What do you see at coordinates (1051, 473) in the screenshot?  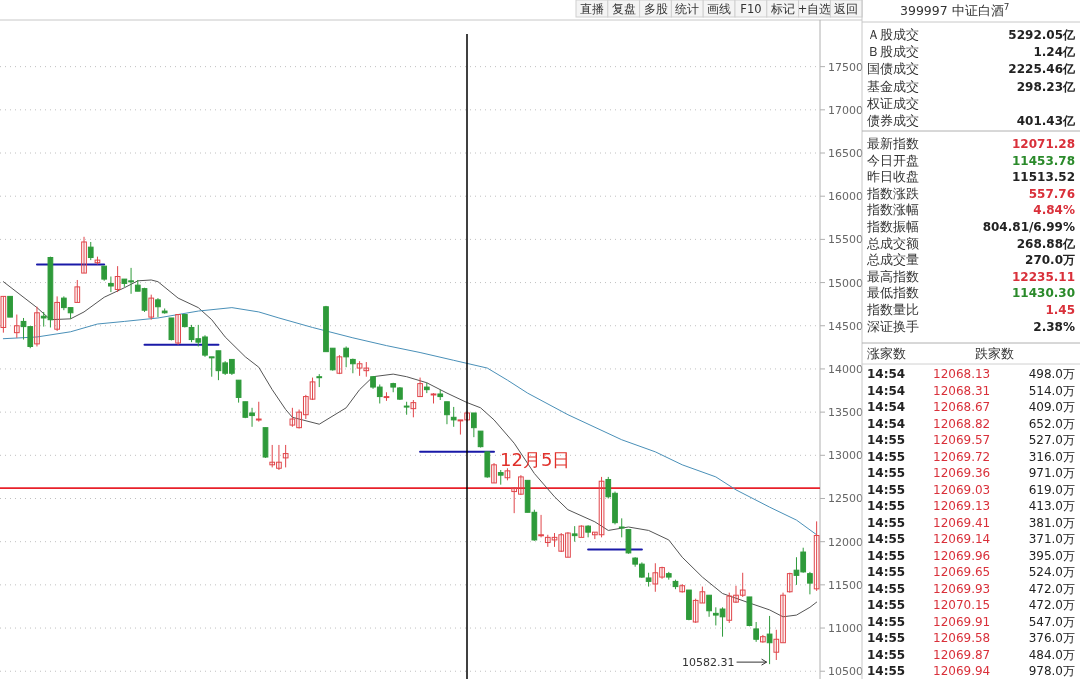 I see `text: 971.0万` at bounding box center [1051, 473].